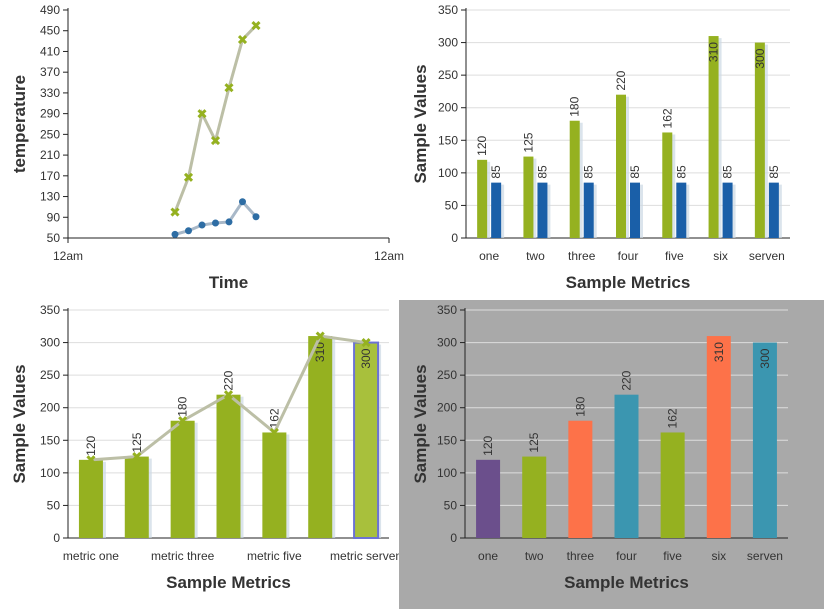 This screenshot has height=609, width=824. What do you see at coordinates (228, 582) in the screenshot?
I see `x-axis-title: Sample Metrics` at bounding box center [228, 582].